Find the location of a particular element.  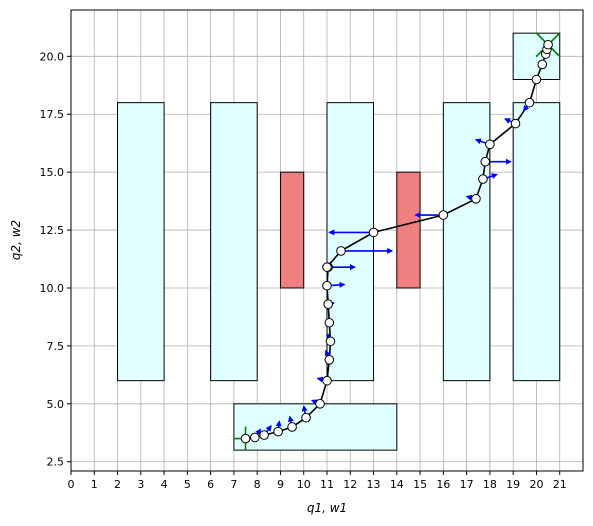

x-axis-label: q1, w1 is located at coordinates (327, 508).